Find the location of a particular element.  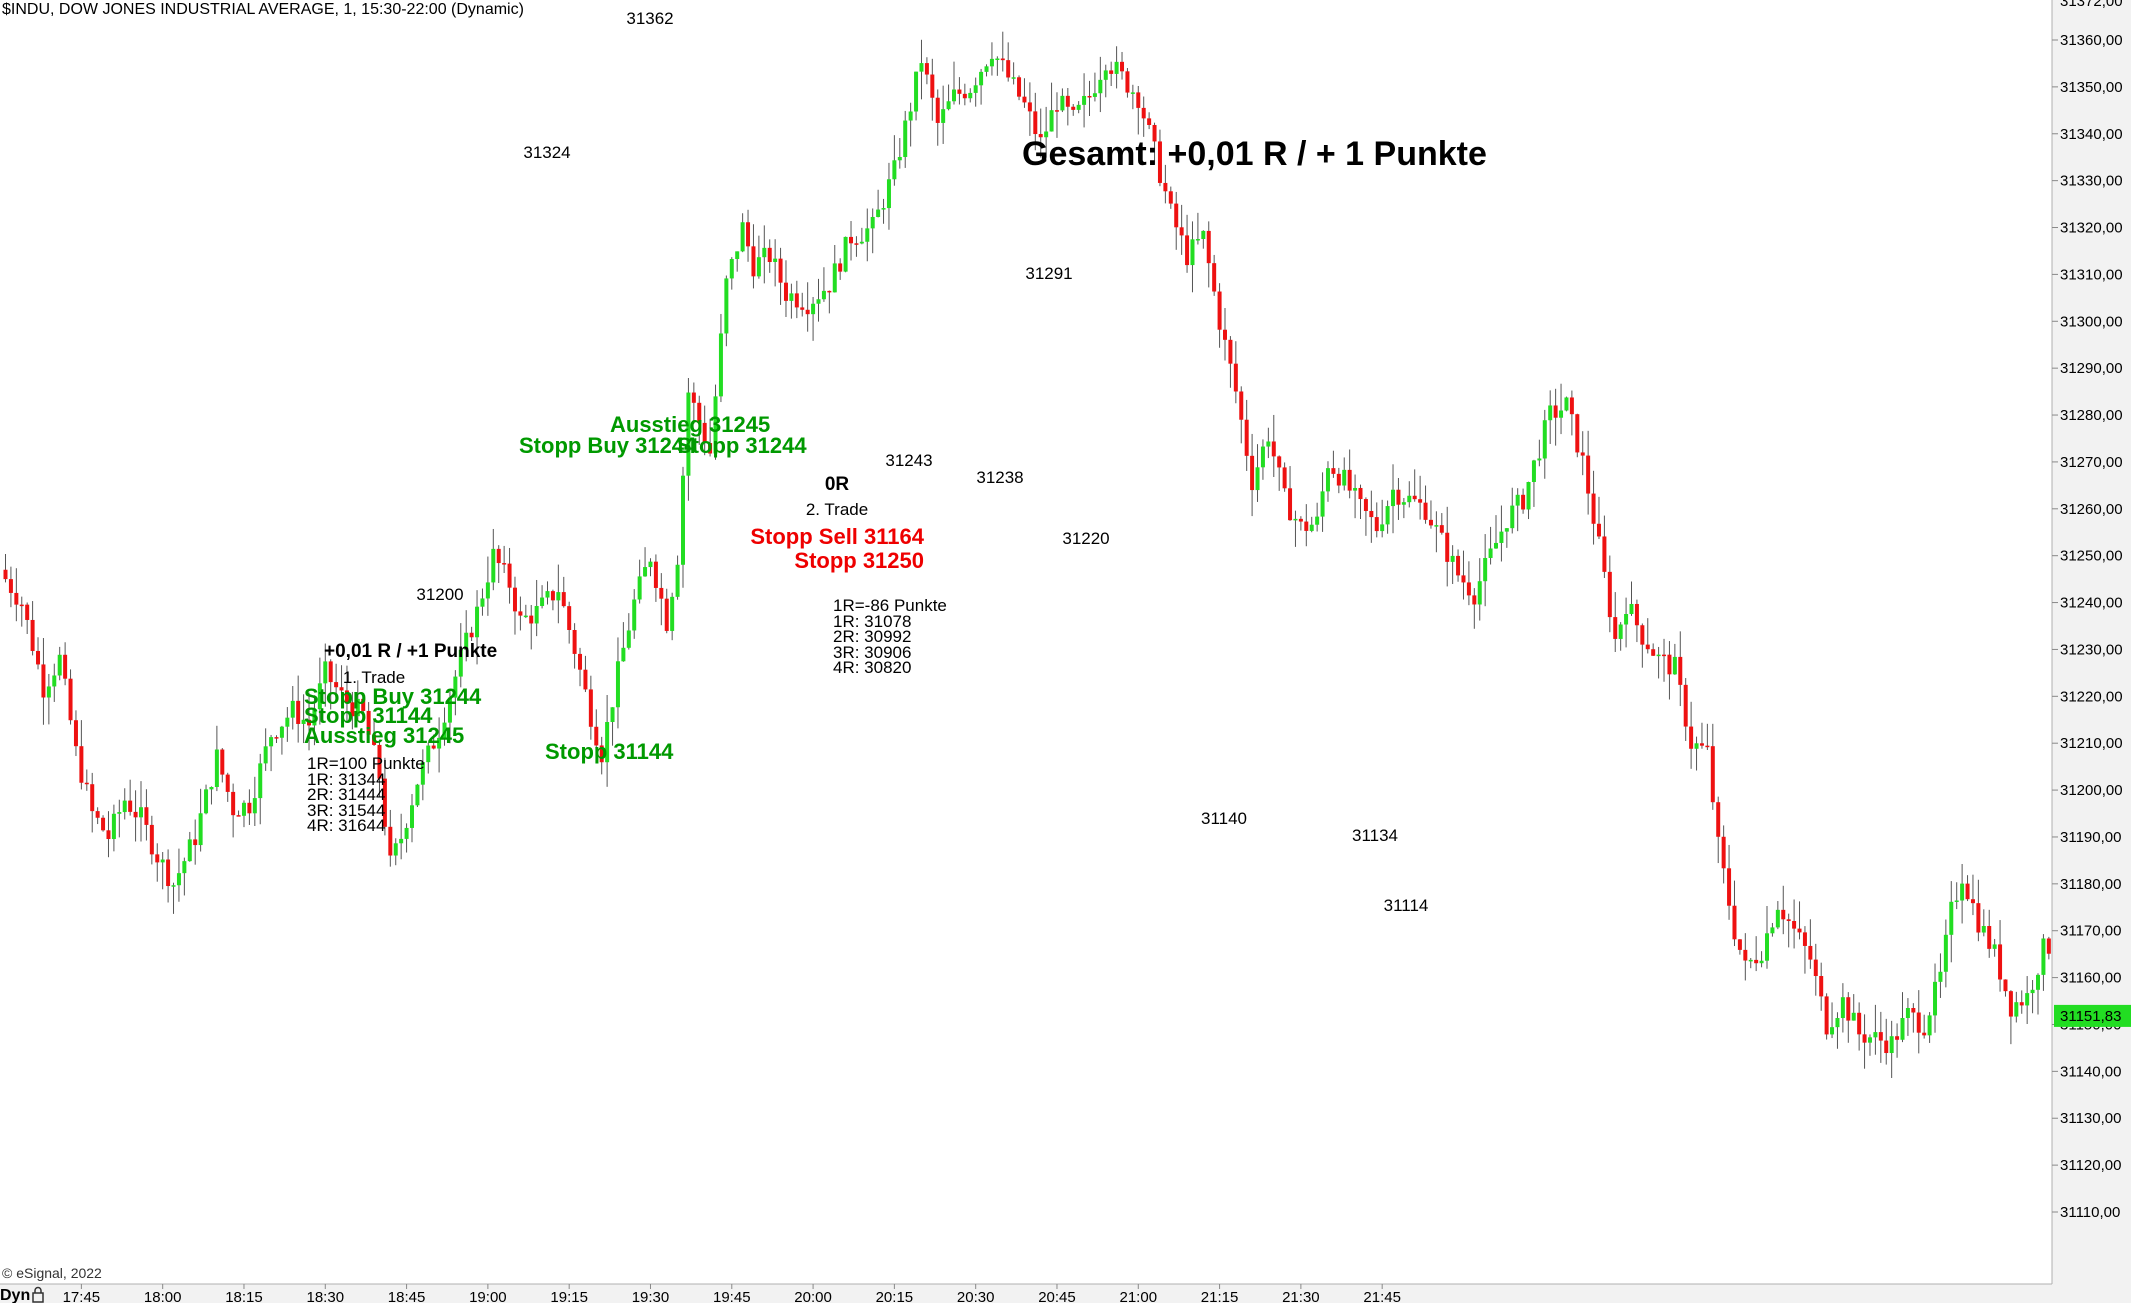

chart-annotation: 31238 is located at coordinates (999, 477).